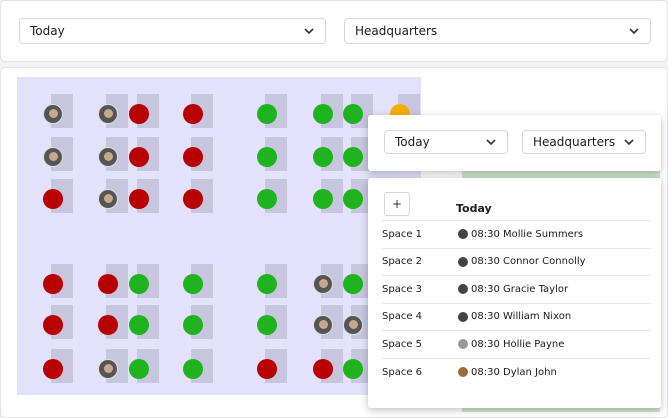  I want to click on schedule-row: Space 5 08:30 Hollie Payne, so click(516, 343).